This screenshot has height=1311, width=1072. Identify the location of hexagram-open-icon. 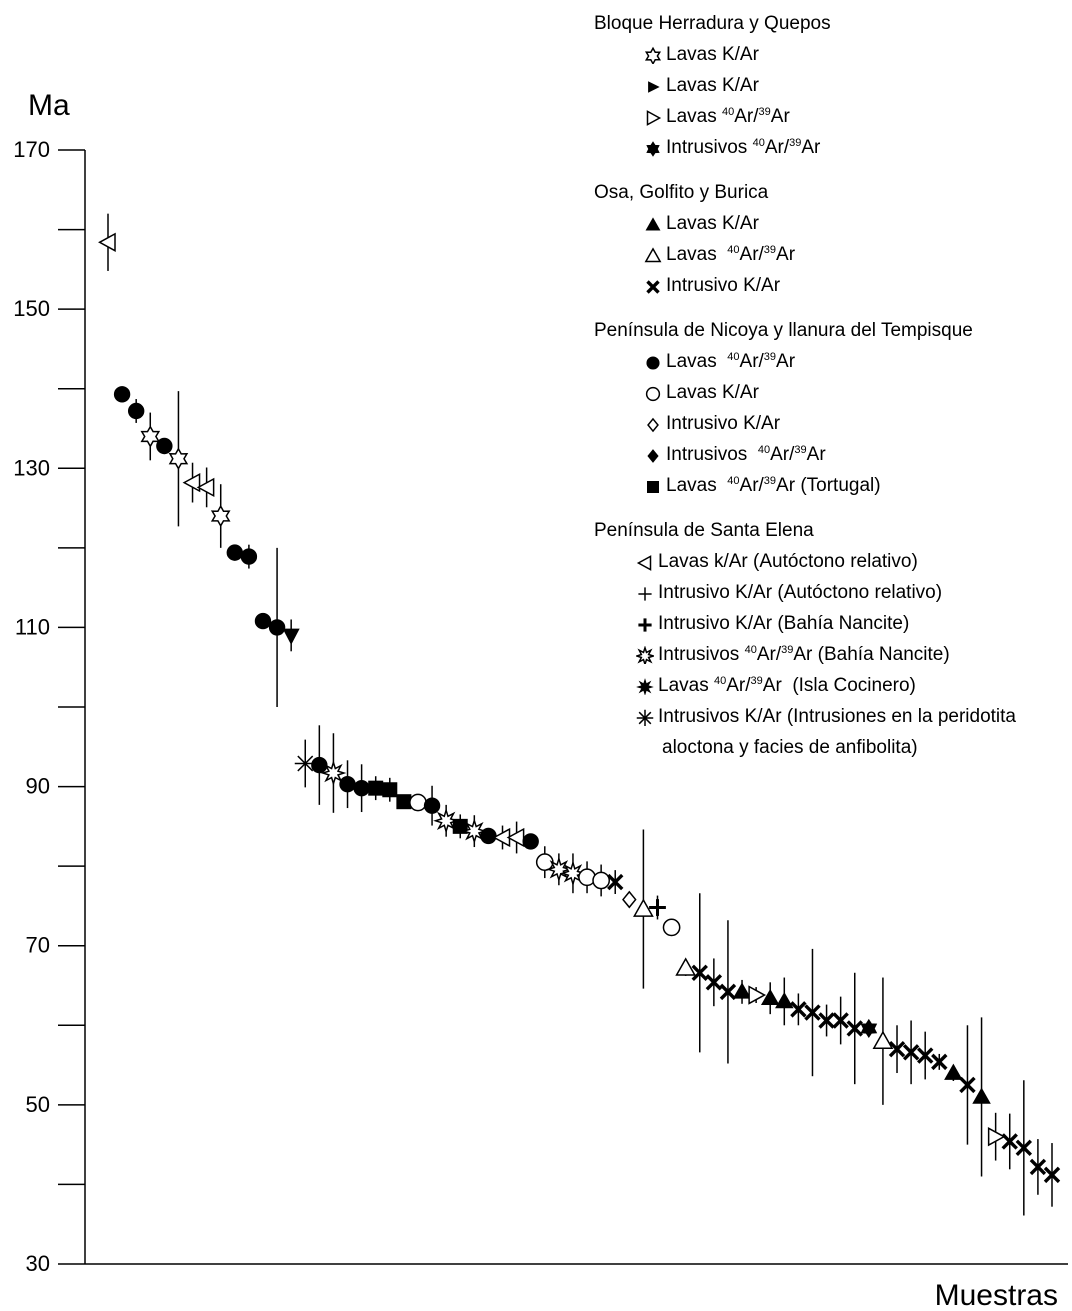
(653, 55).